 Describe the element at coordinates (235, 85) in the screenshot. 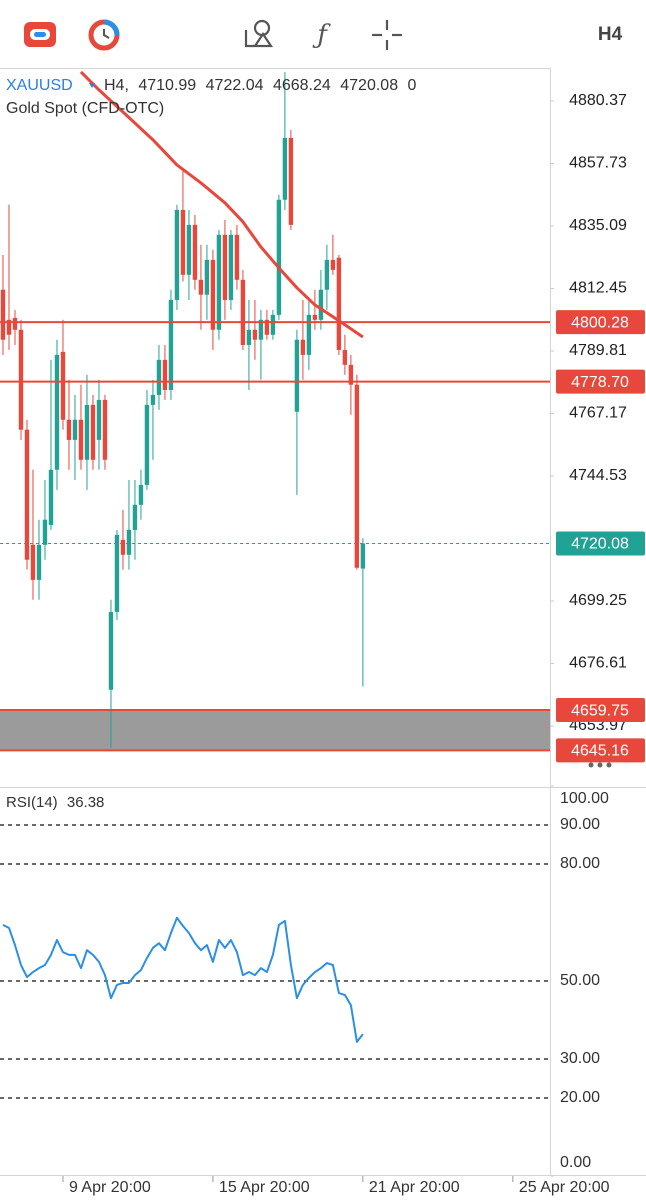

I see `high-value: 4722.04` at that location.